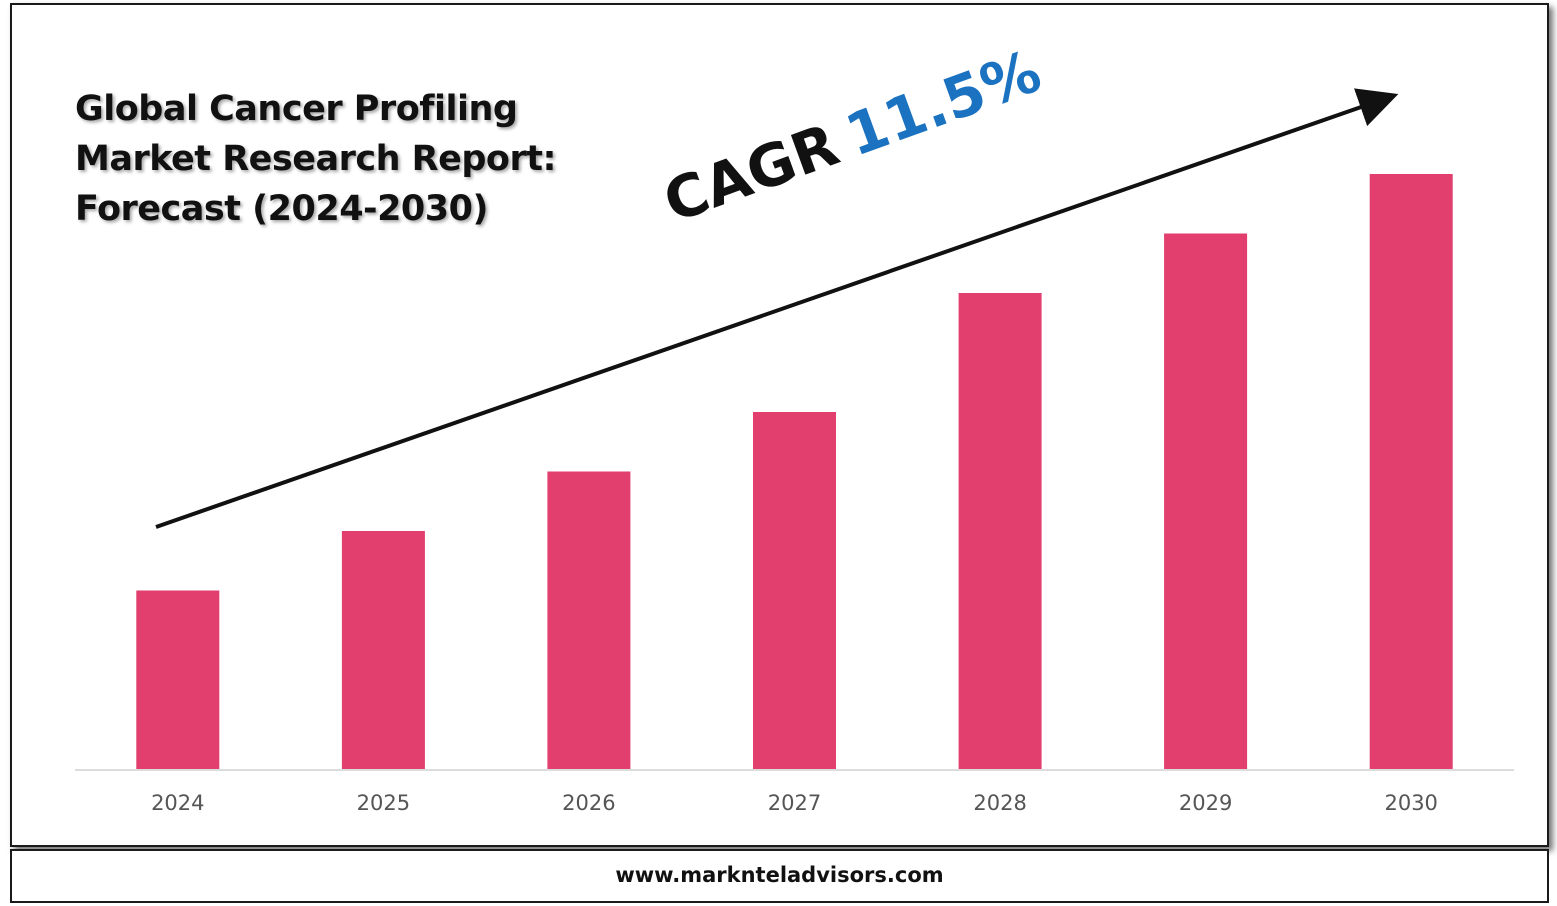  I want to click on x-tick-2028: 2028, so click(999, 803).